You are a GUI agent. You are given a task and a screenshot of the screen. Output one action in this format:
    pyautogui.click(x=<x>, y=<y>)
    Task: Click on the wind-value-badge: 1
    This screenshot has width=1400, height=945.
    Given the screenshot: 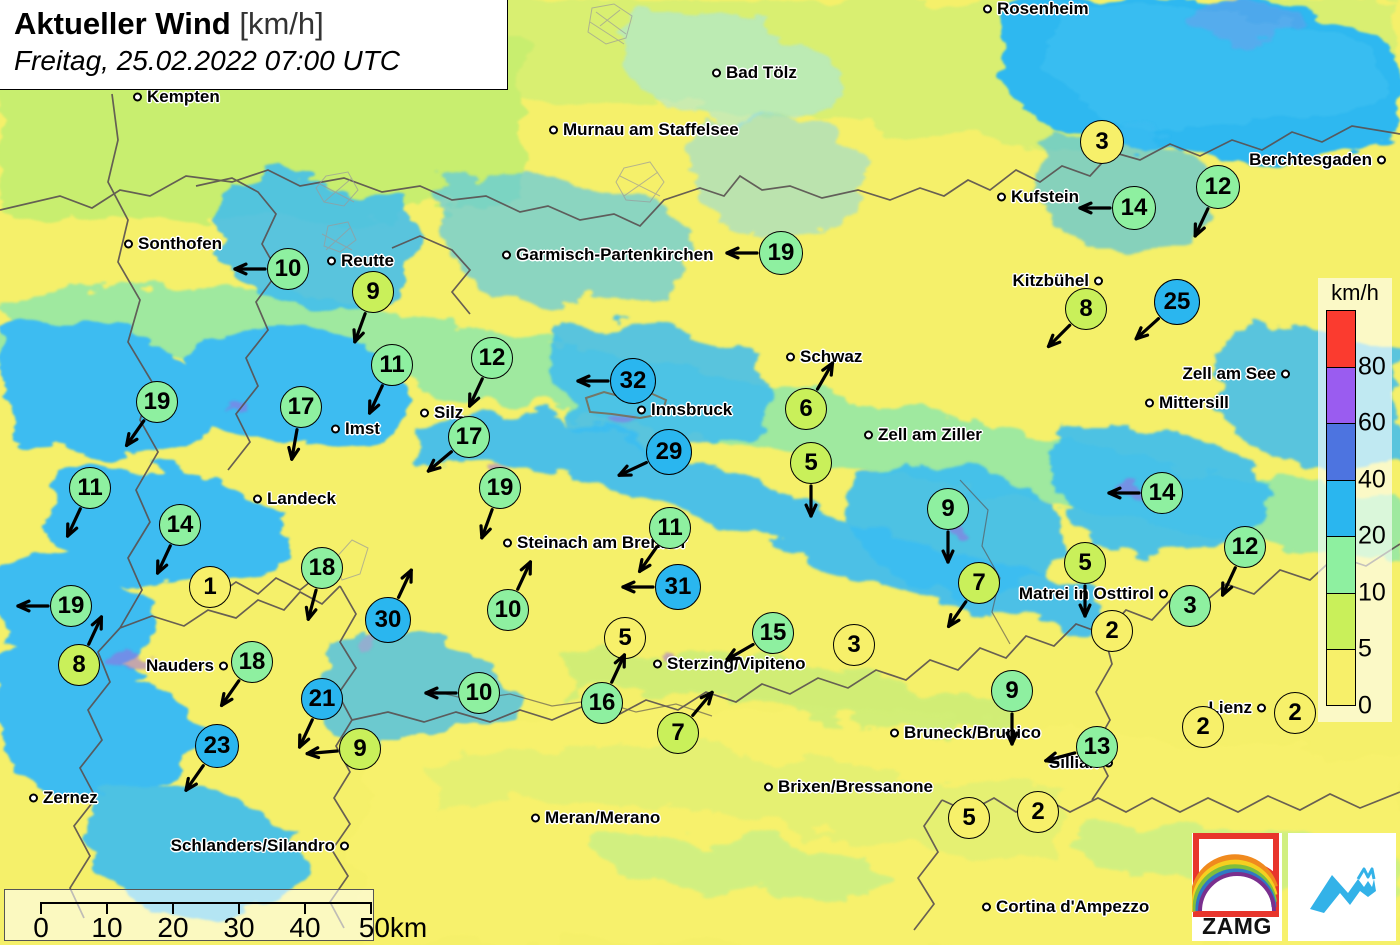 What is the action you would take?
    pyautogui.click(x=210, y=587)
    